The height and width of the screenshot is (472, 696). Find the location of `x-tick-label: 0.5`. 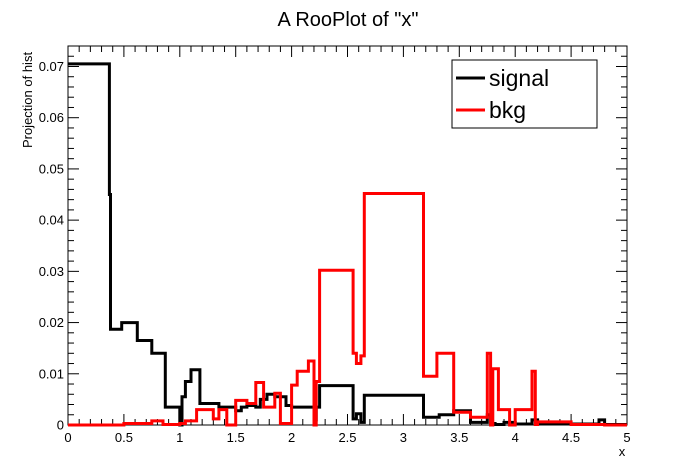

x-tick-label: 0.5 is located at coordinates (124, 437).